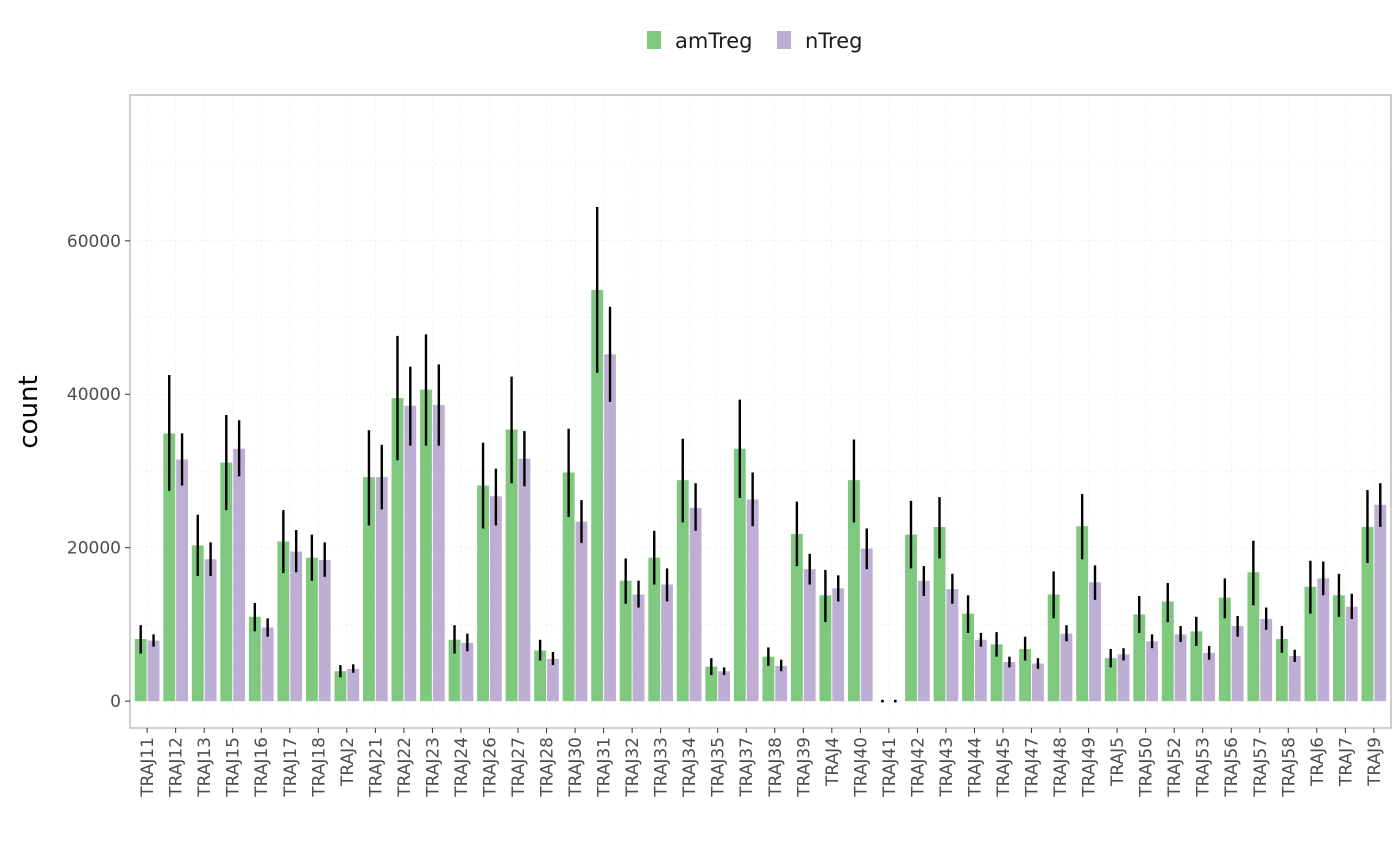 This screenshot has width=1400, height=866. Describe the element at coordinates (1095, 642) in the screenshot. I see `bar-traj49-ntreg` at that location.